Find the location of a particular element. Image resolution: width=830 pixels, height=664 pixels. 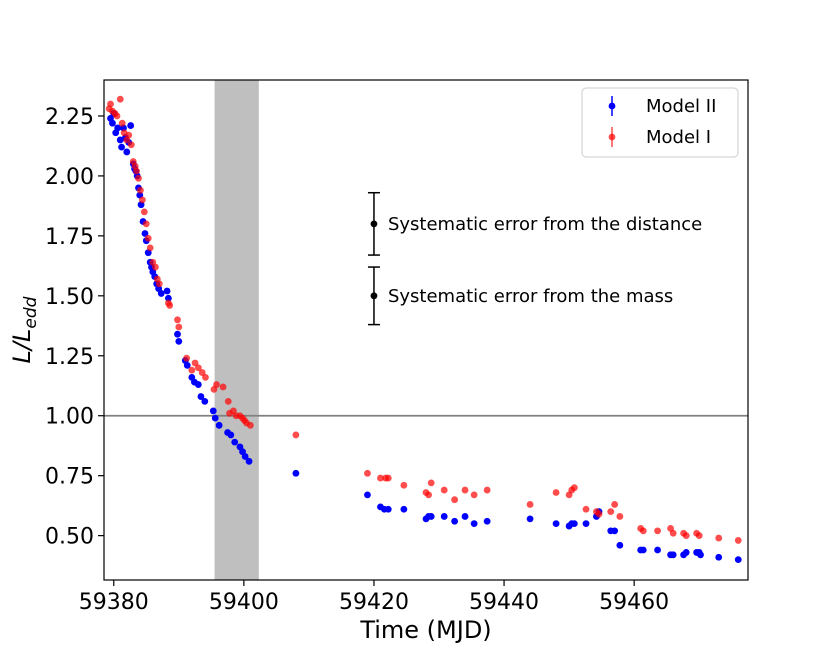

legend-label: Model II is located at coordinates (681, 106).